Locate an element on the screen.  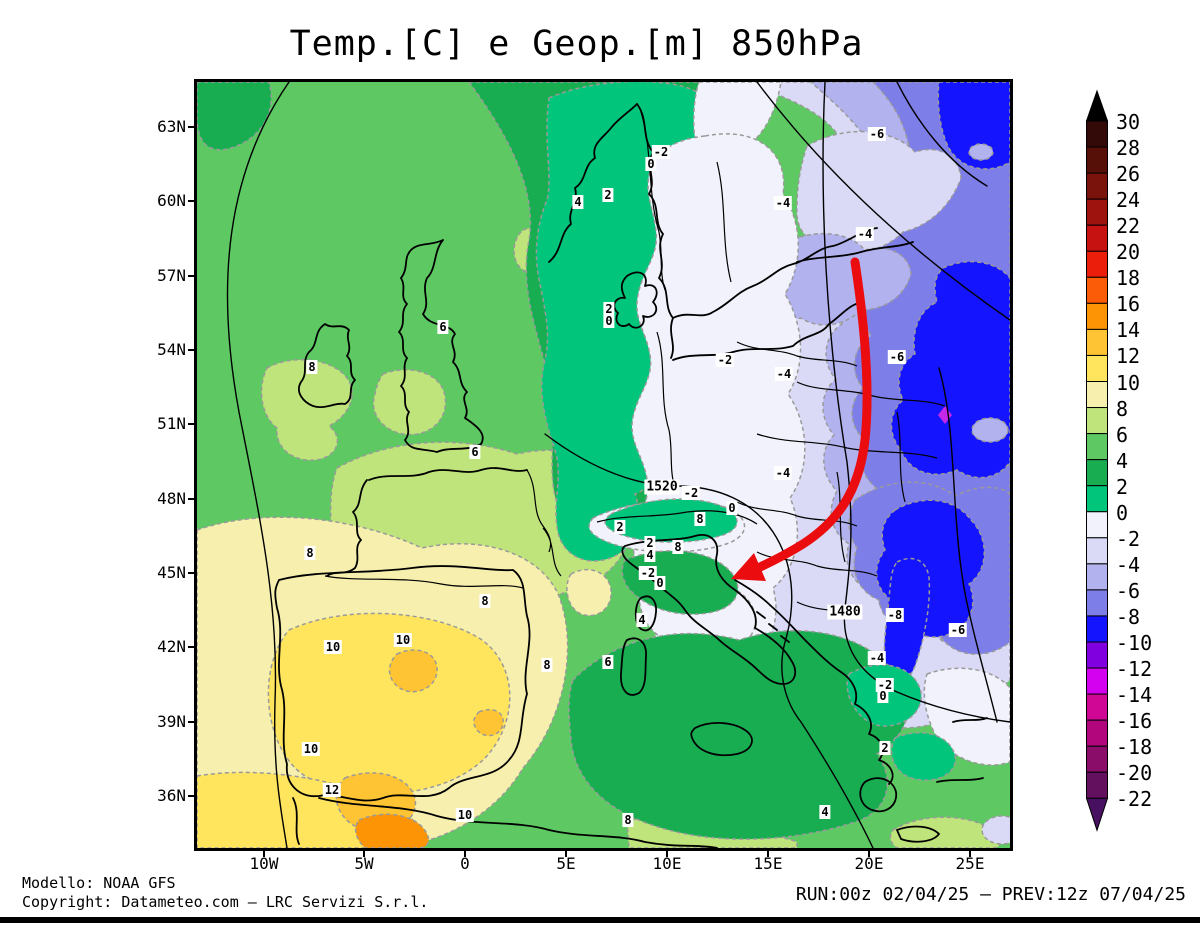
colorbar-label: 20 is located at coordinates (1128, 252).